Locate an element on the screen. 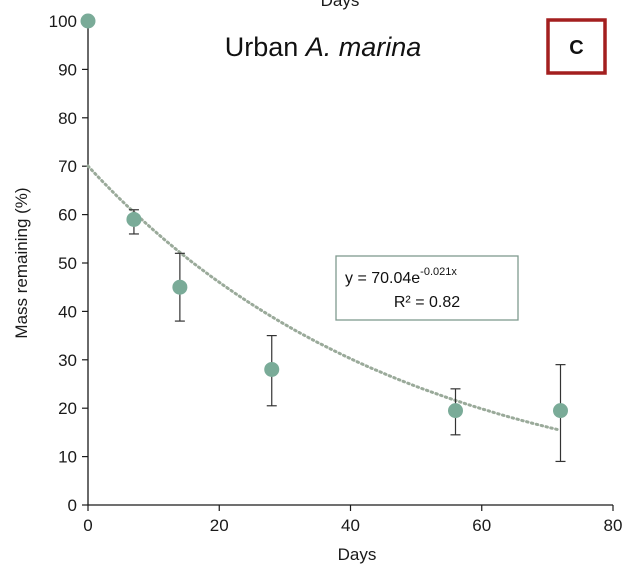 This screenshot has width=630, height=572. title-species: A. marina is located at coordinates (363, 47).